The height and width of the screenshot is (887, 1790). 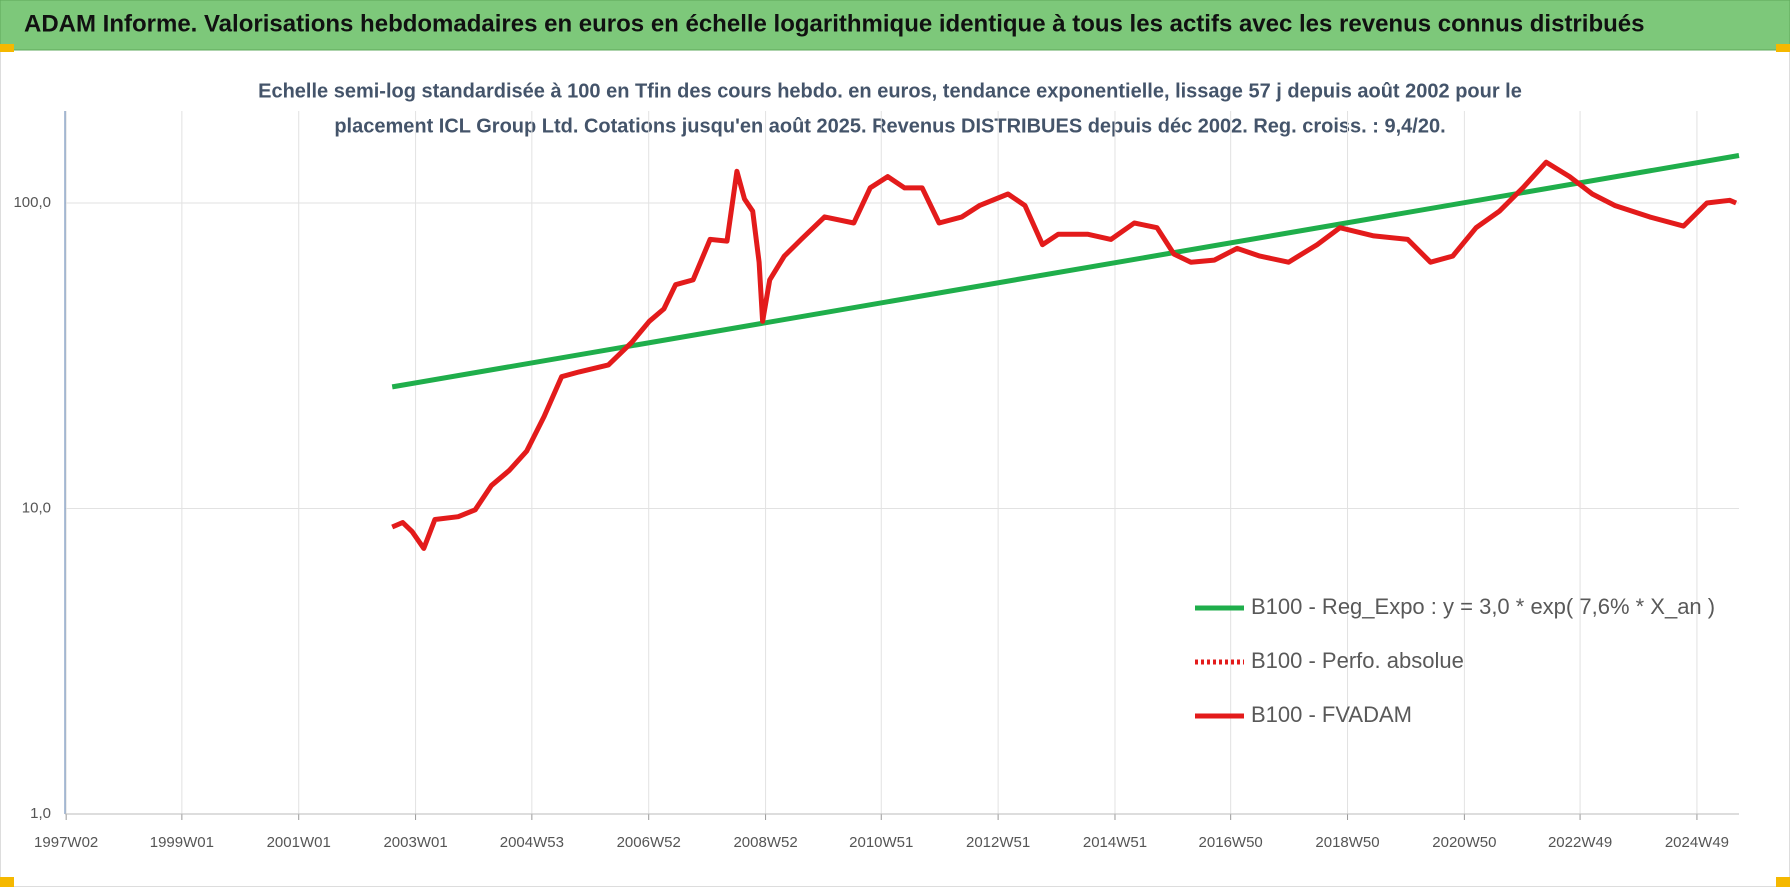 What do you see at coordinates (1464, 842) in the screenshot?
I see `x-tick-label: 2020W50` at bounding box center [1464, 842].